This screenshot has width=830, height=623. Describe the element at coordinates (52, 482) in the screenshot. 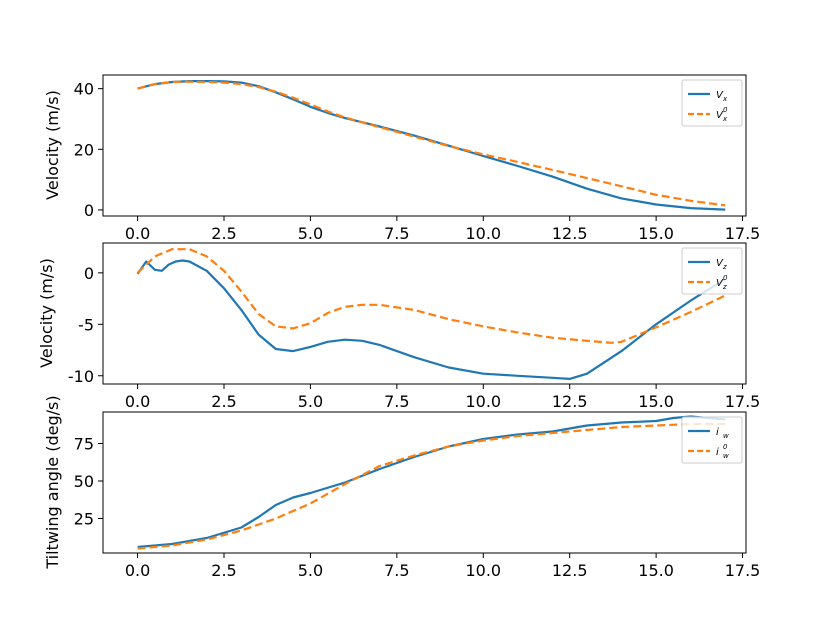

I see `y-axis-label: Tiltwing angle (deg/s)` at that location.